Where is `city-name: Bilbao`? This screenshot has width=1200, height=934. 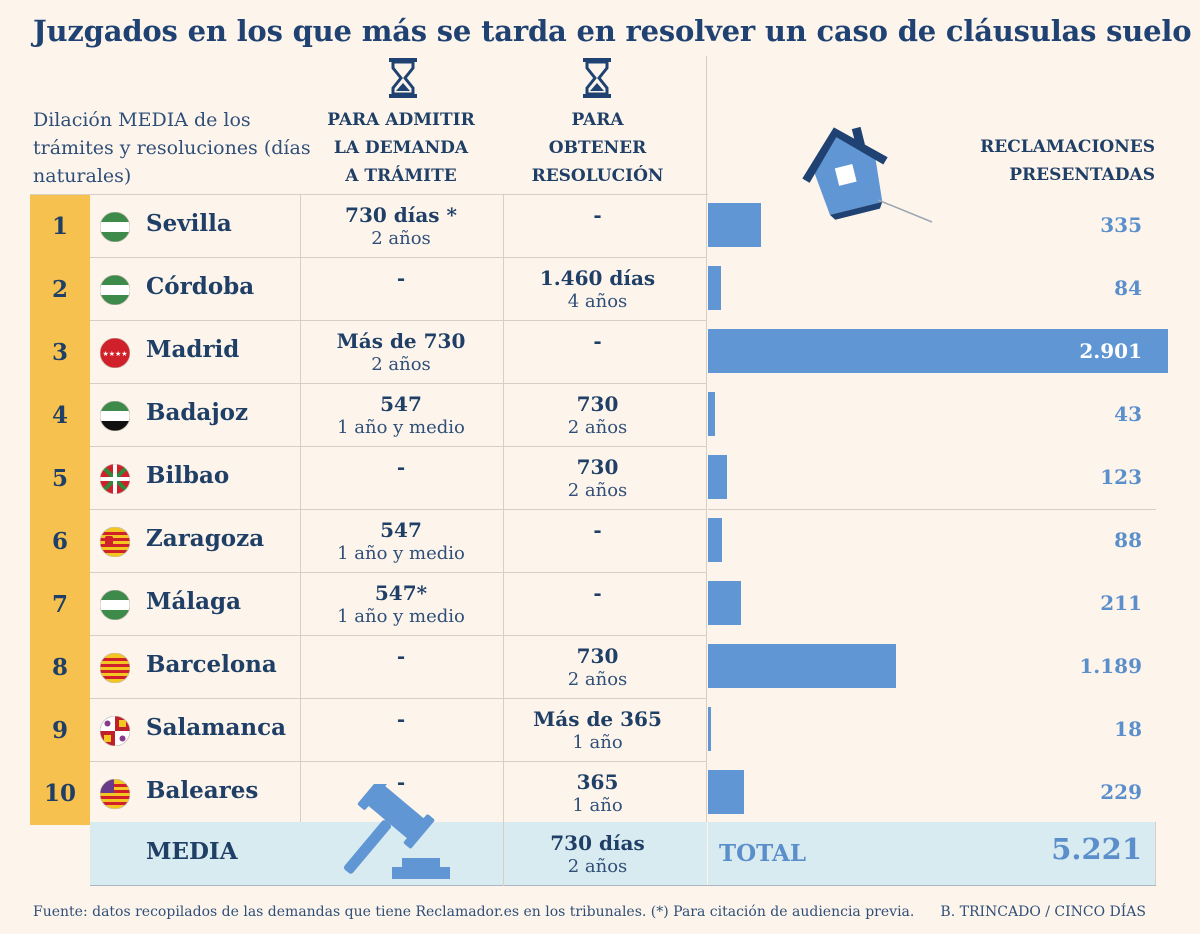
city-name: Bilbao is located at coordinates (188, 475).